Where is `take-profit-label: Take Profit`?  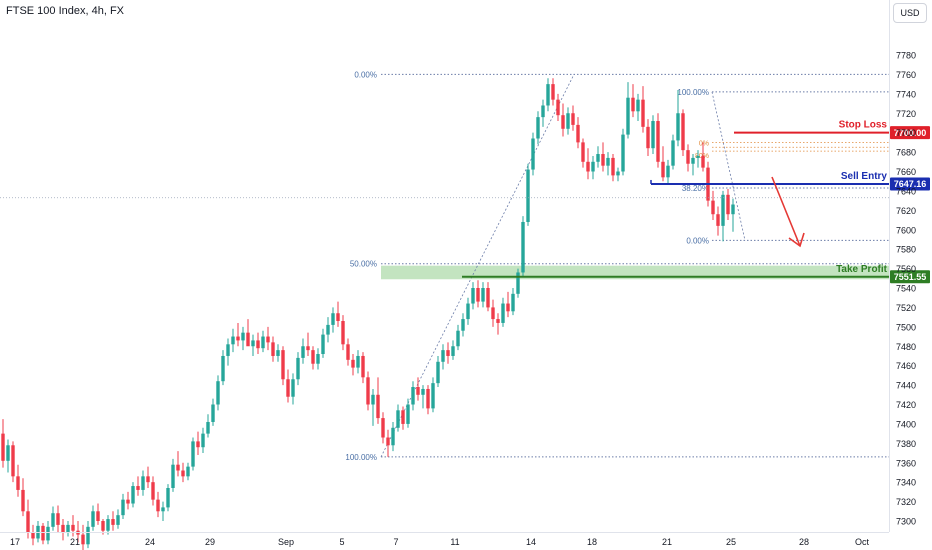
take-profit-label: Take Profit is located at coordinates (862, 269).